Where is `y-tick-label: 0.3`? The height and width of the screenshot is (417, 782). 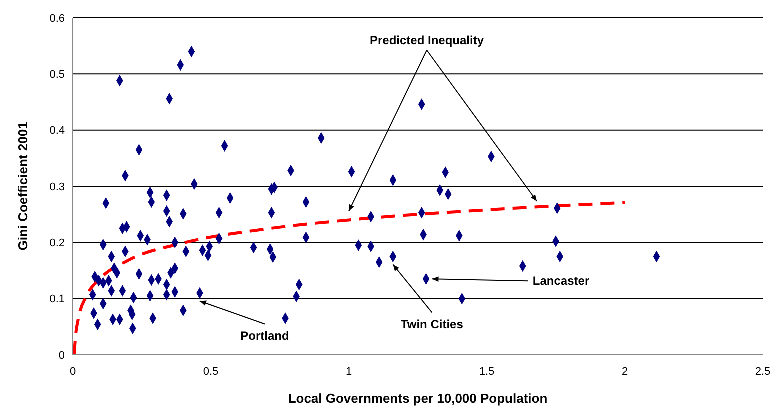
y-tick-label: 0.3 is located at coordinates (57, 187).